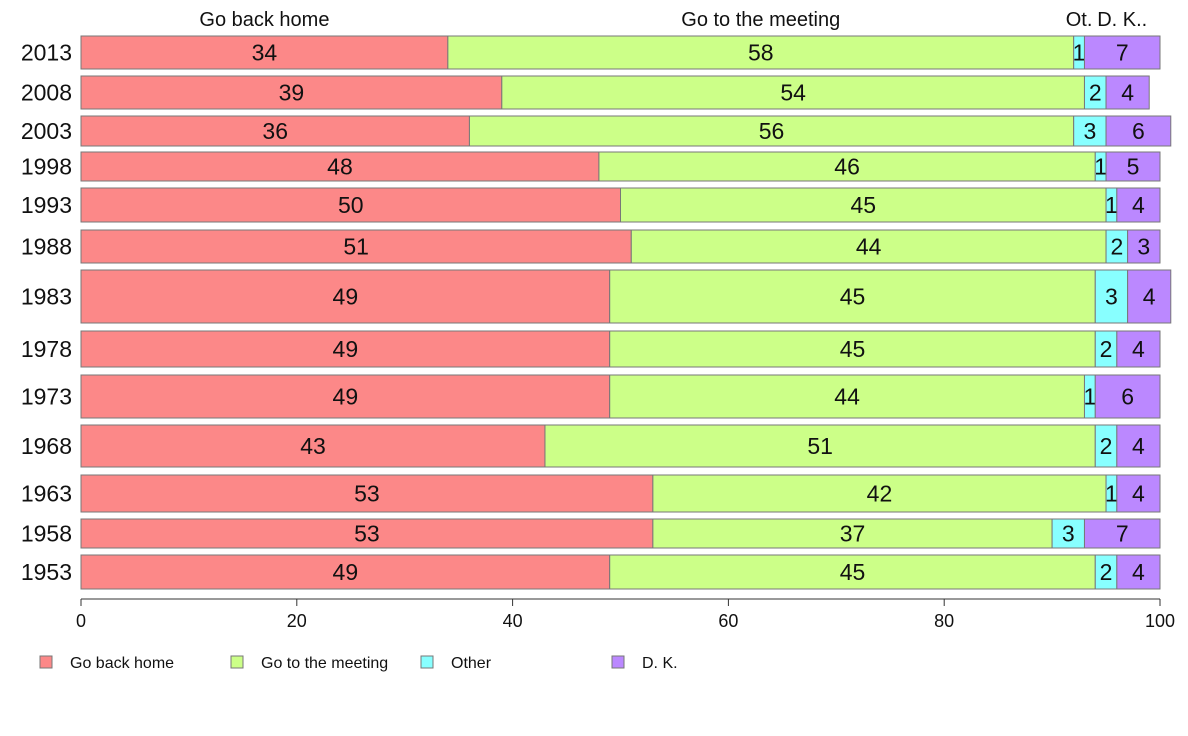 The height and width of the screenshot is (736, 1188). Describe the element at coordinates (471, 663) in the screenshot. I see `legend-label: Other` at that location.